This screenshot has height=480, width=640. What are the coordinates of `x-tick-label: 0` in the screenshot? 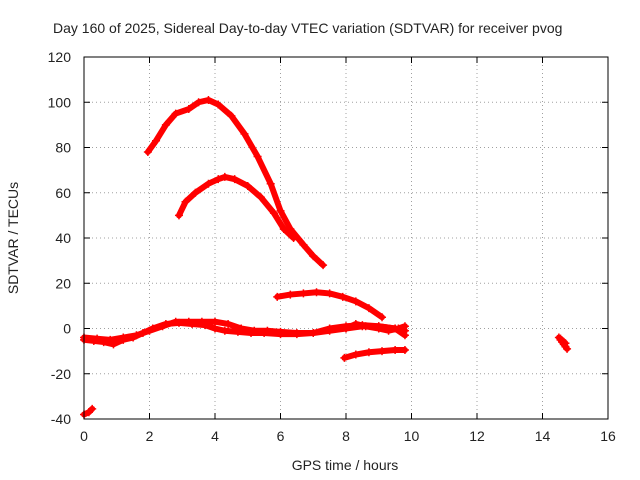 It's located at (84, 436).